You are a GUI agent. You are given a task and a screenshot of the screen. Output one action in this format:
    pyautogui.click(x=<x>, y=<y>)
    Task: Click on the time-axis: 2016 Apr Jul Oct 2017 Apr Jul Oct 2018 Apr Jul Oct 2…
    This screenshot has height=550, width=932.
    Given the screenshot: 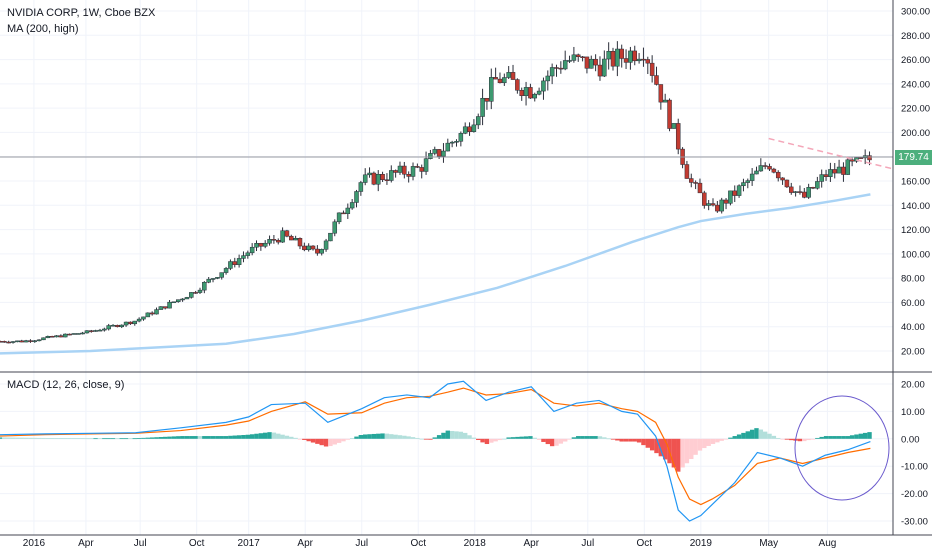 What is the action you would take?
    pyautogui.click(x=430, y=543)
    